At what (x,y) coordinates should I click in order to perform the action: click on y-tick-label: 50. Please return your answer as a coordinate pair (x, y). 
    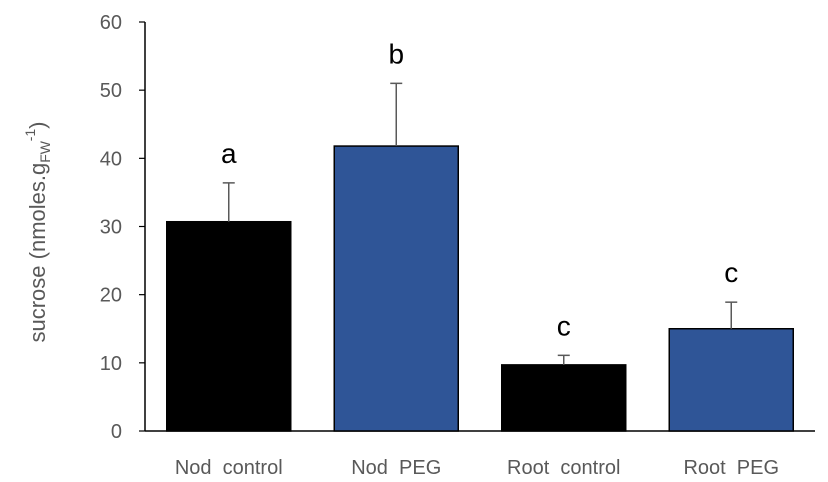
    Looking at the image, I should click on (111, 91).